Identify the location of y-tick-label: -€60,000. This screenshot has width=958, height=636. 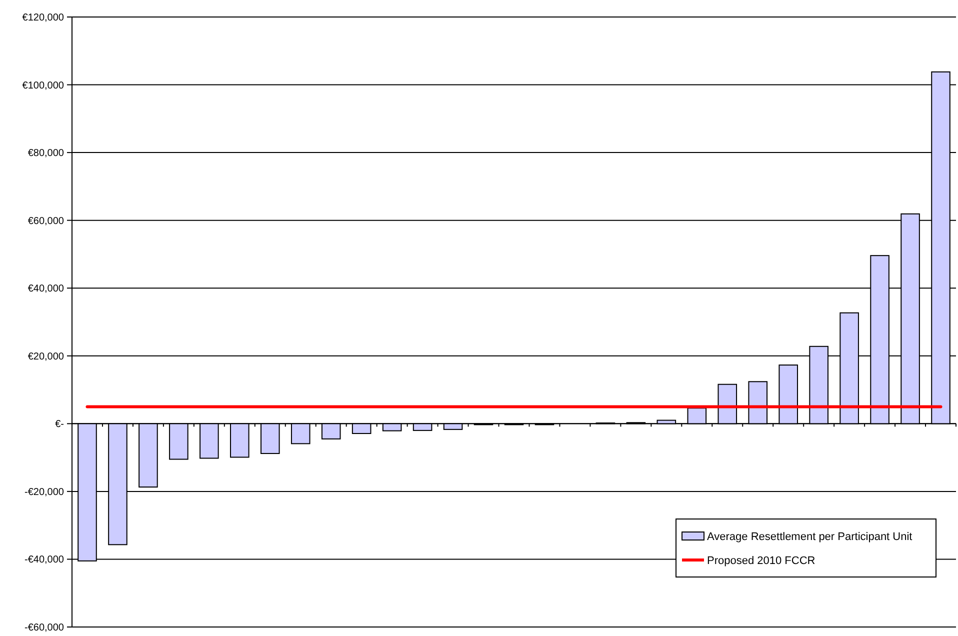
(44, 628).